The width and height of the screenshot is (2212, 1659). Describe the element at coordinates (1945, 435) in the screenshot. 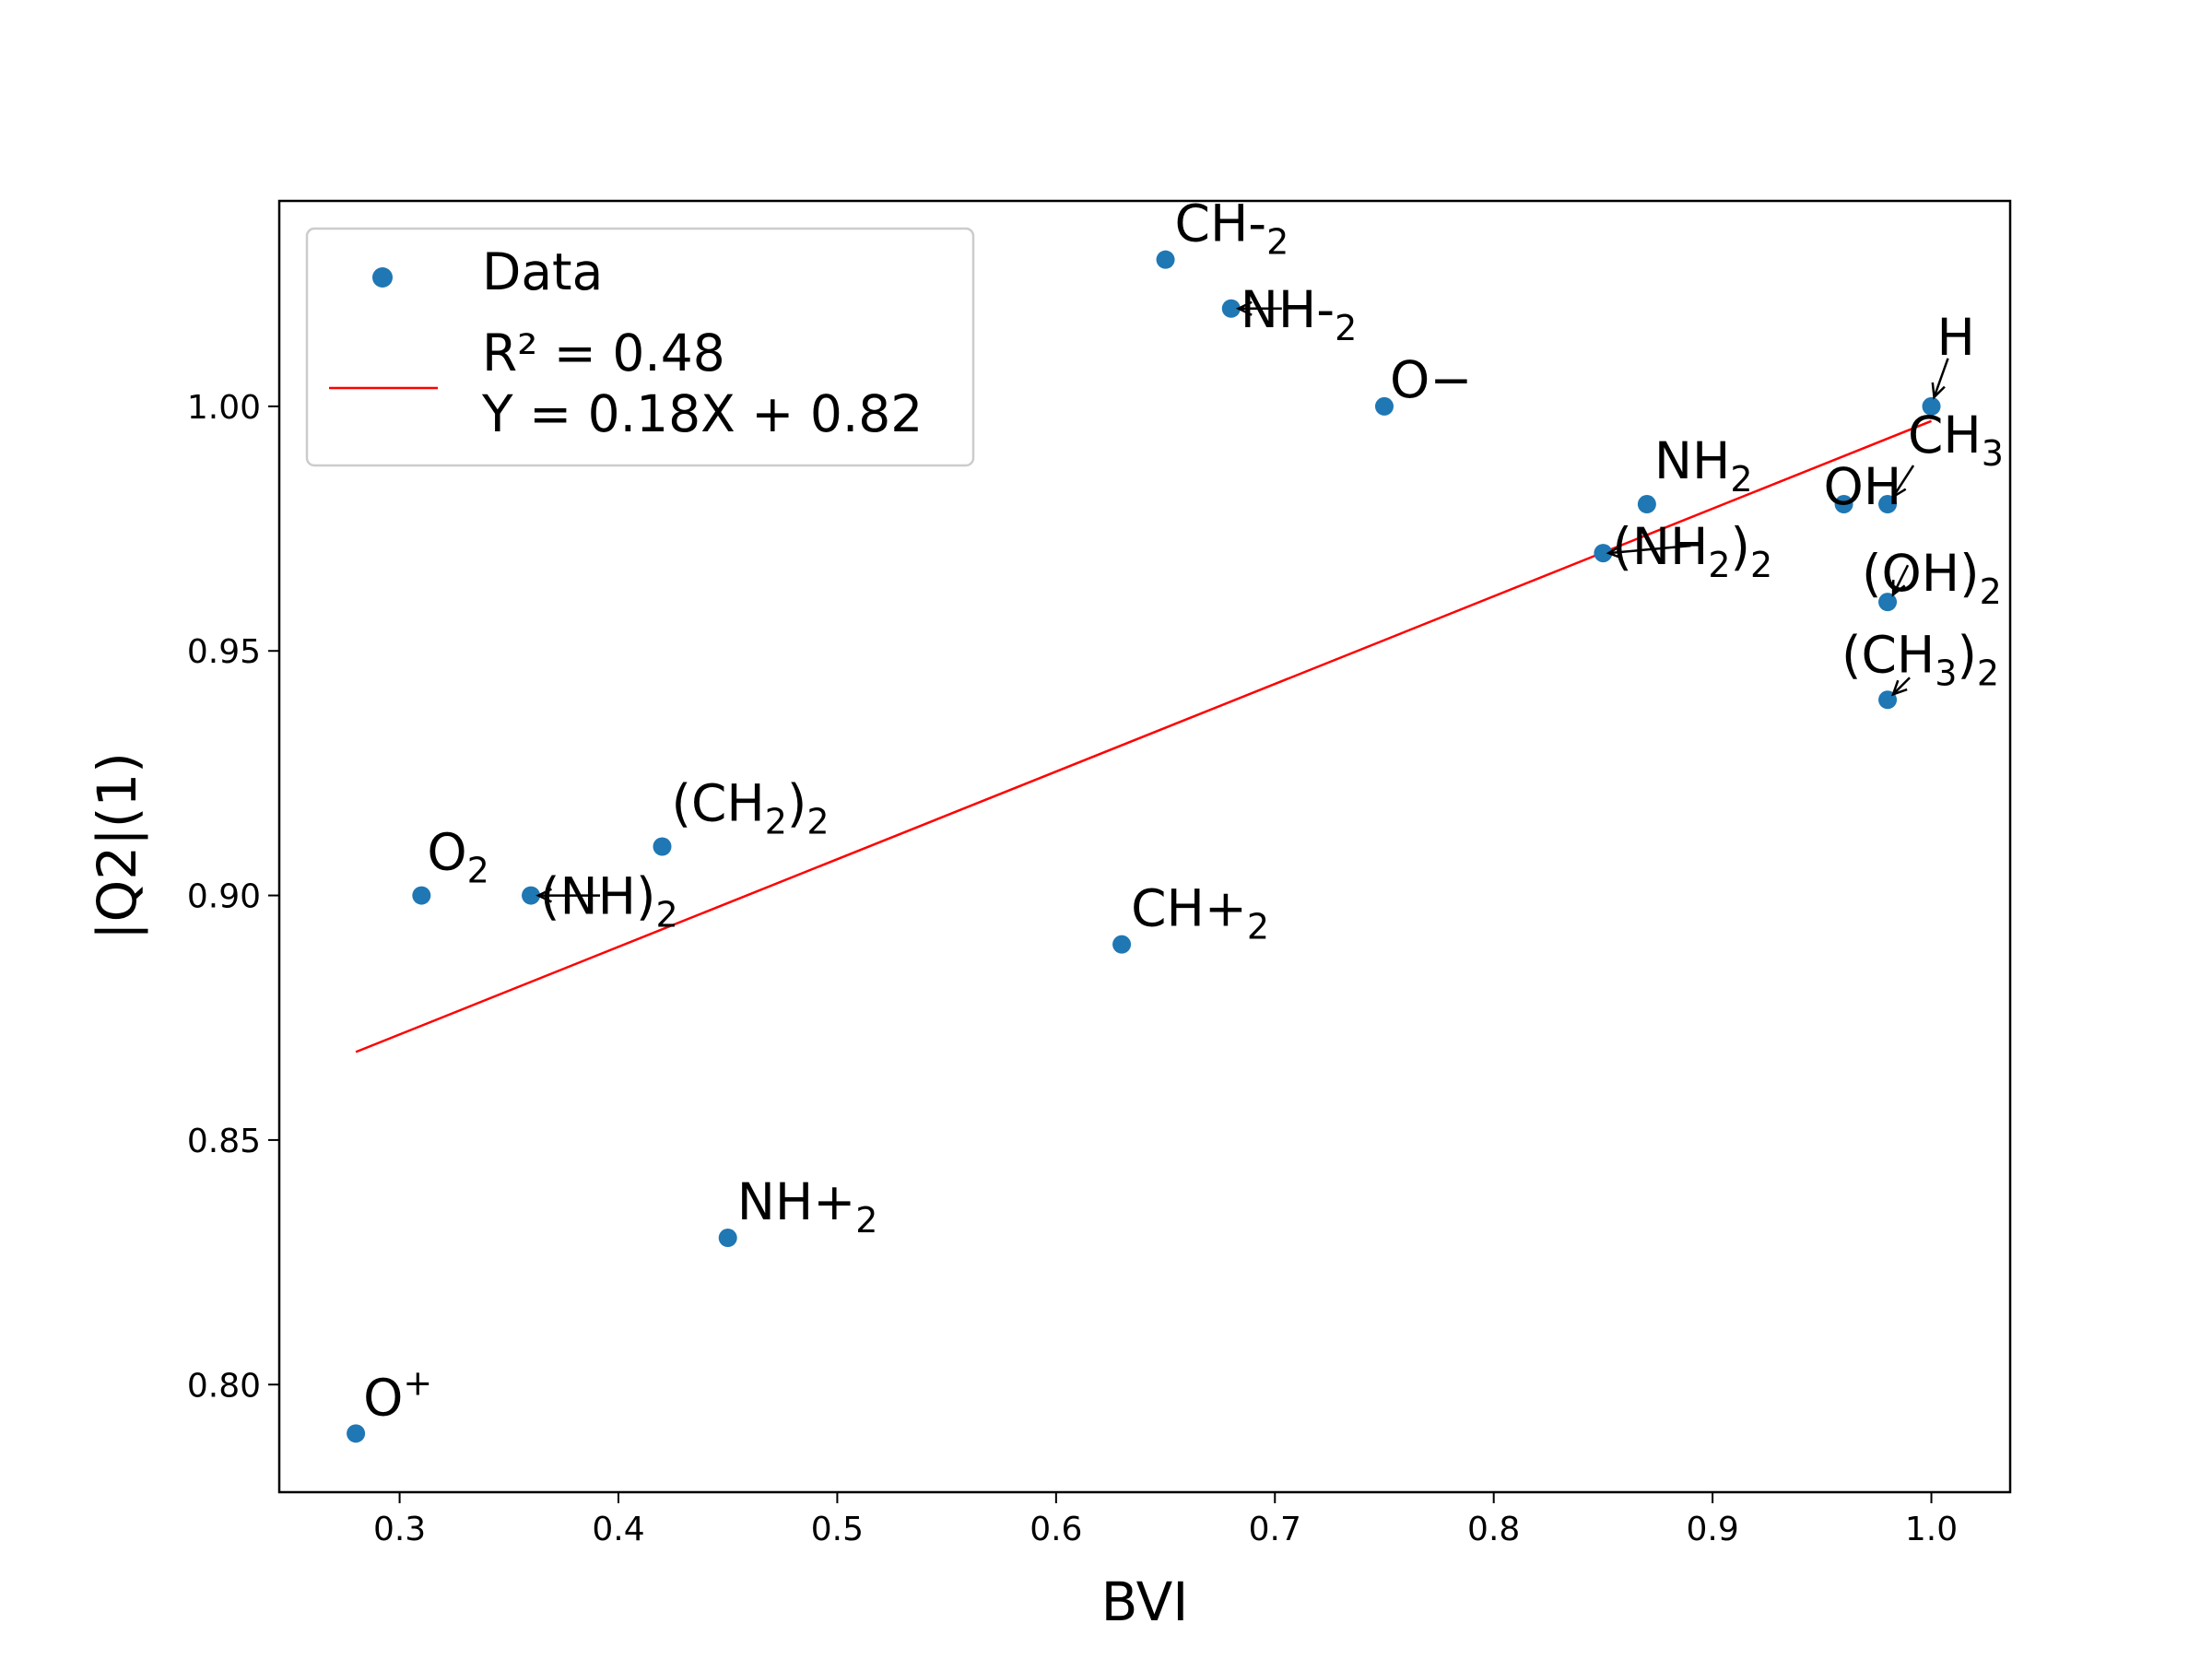

I see `point-label-main: CH` at that location.